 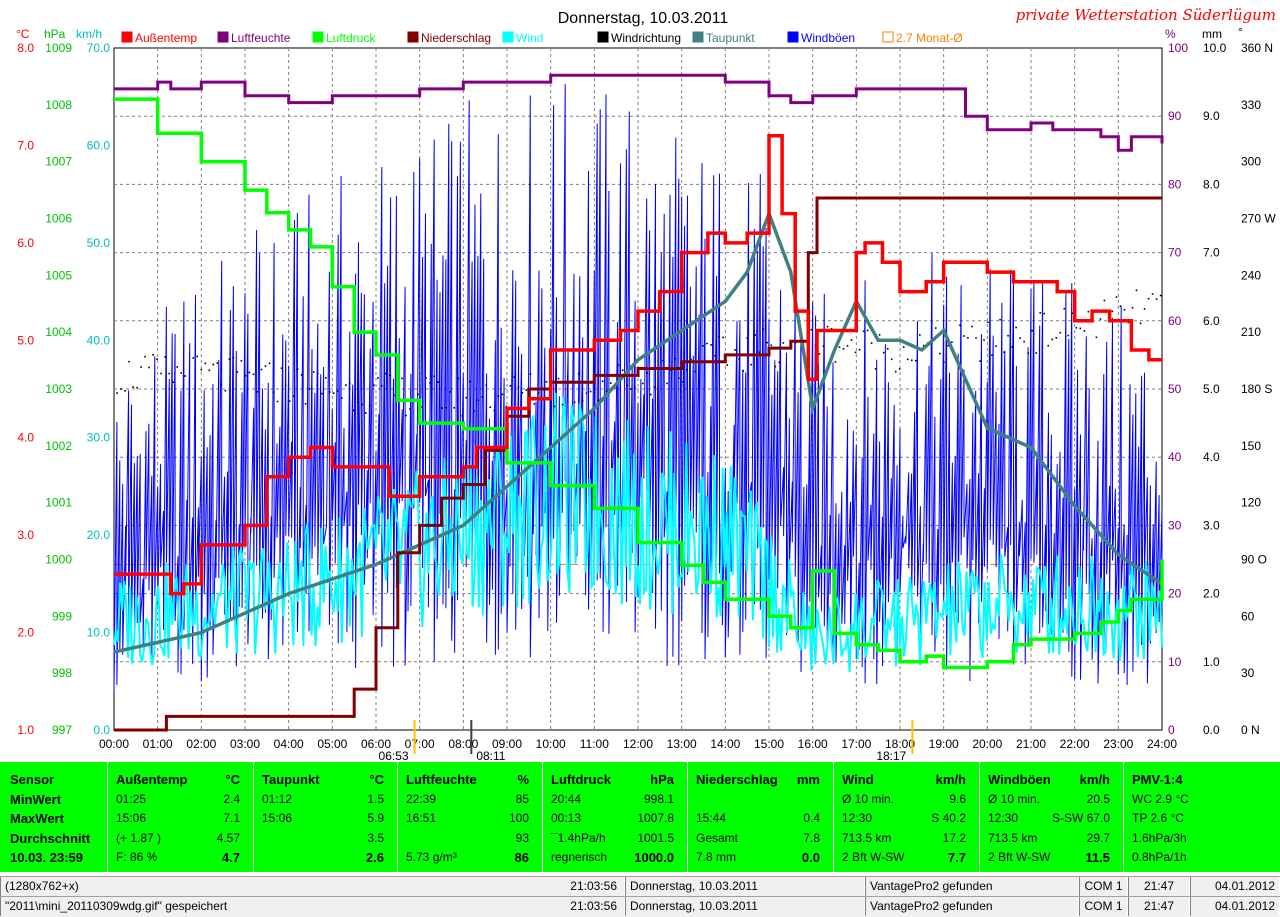 I want to click on direction-tick-label: 300, so click(x=1251, y=162).